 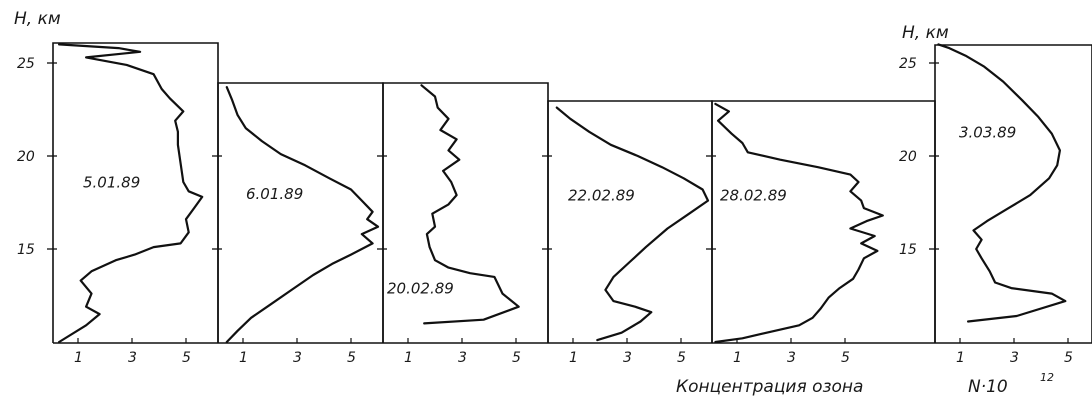 I want to click on panel-date-label: 6.01.89, so click(x=274, y=194).